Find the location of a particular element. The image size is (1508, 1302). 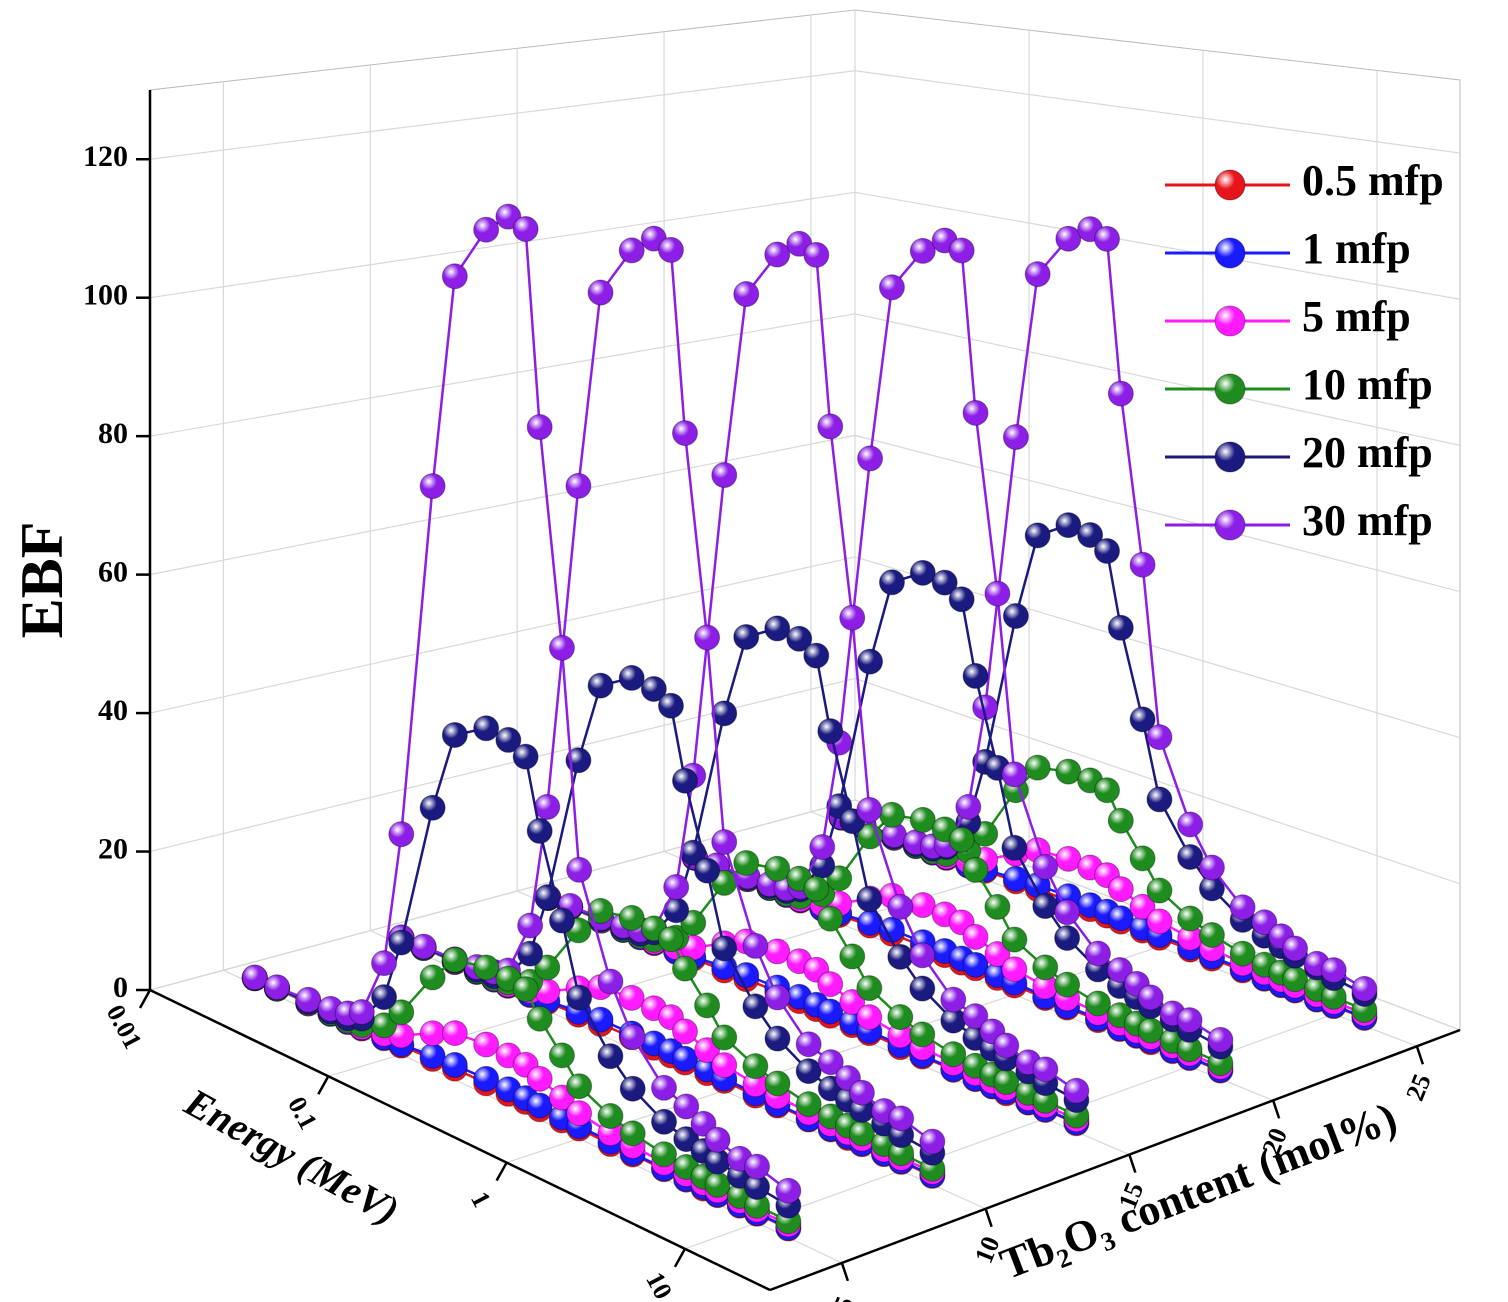

y-tick is located at coordinates (1132, 1163).